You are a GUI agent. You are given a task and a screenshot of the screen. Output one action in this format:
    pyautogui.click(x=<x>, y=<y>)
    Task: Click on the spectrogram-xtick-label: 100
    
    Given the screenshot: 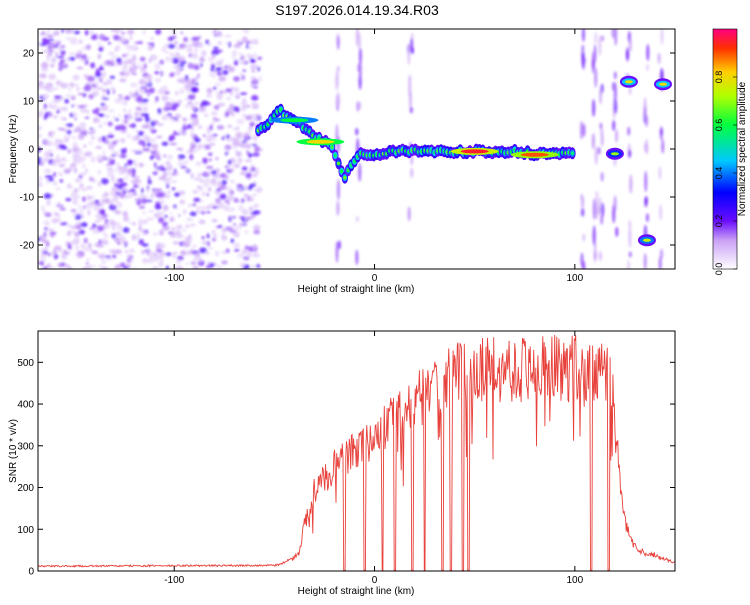 What is the action you would take?
    pyautogui.click(x=574, y=278)
    